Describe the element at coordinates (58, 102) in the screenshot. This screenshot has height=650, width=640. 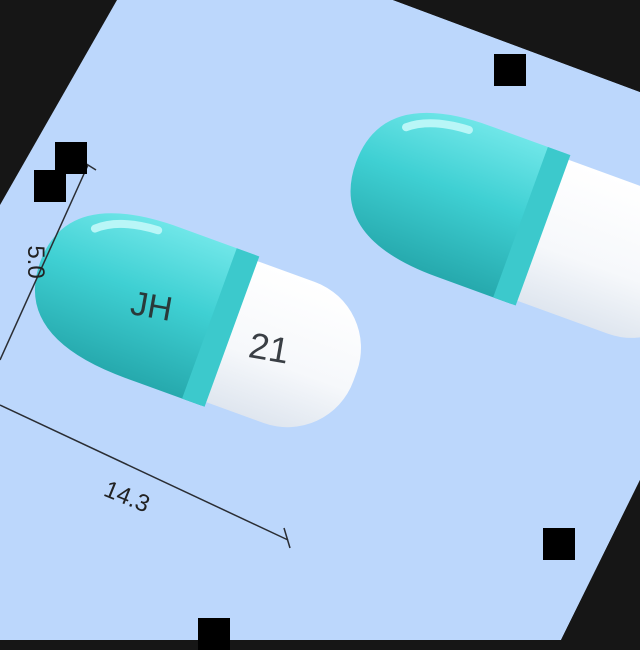
I see `dark-corner-left` at that location.